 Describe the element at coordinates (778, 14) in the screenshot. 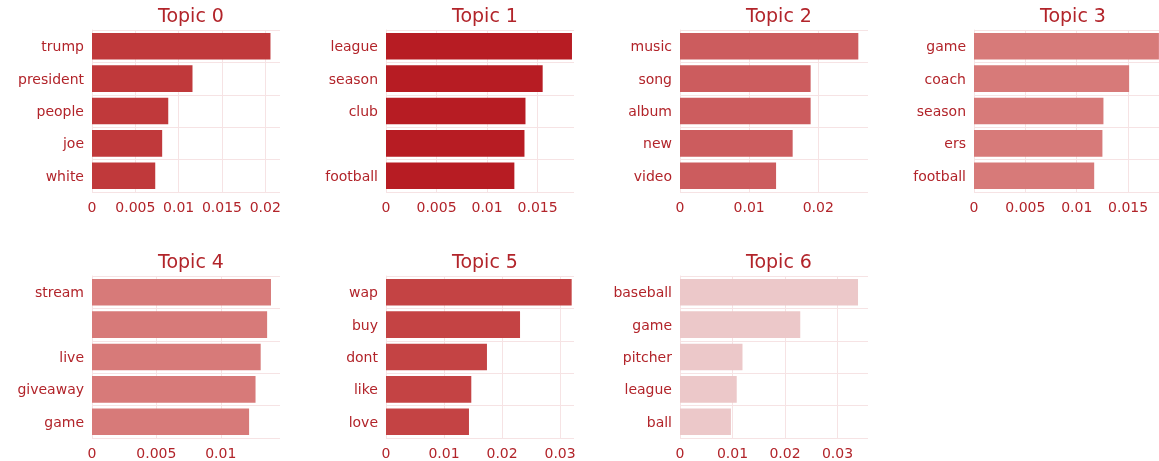

I see `chart-title: Topic 2` at that location.